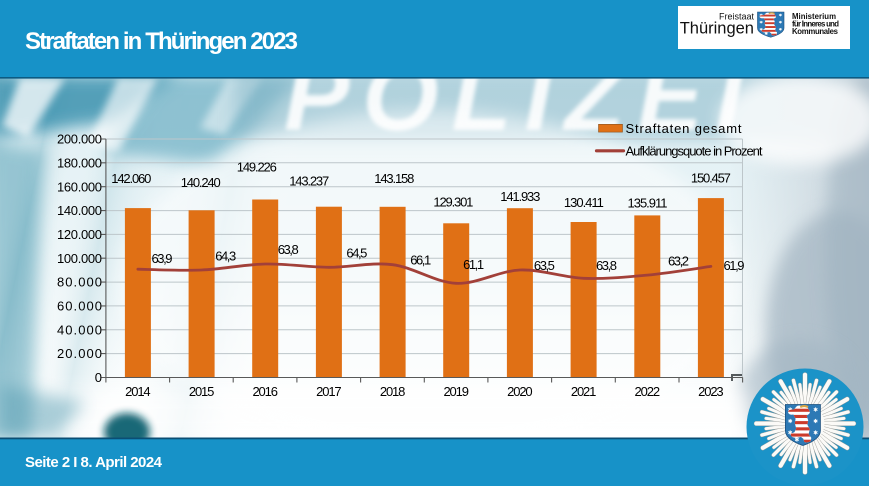 The image size is (869, 486). I want to click on svg-text: Thüringen, so click(717, 29).